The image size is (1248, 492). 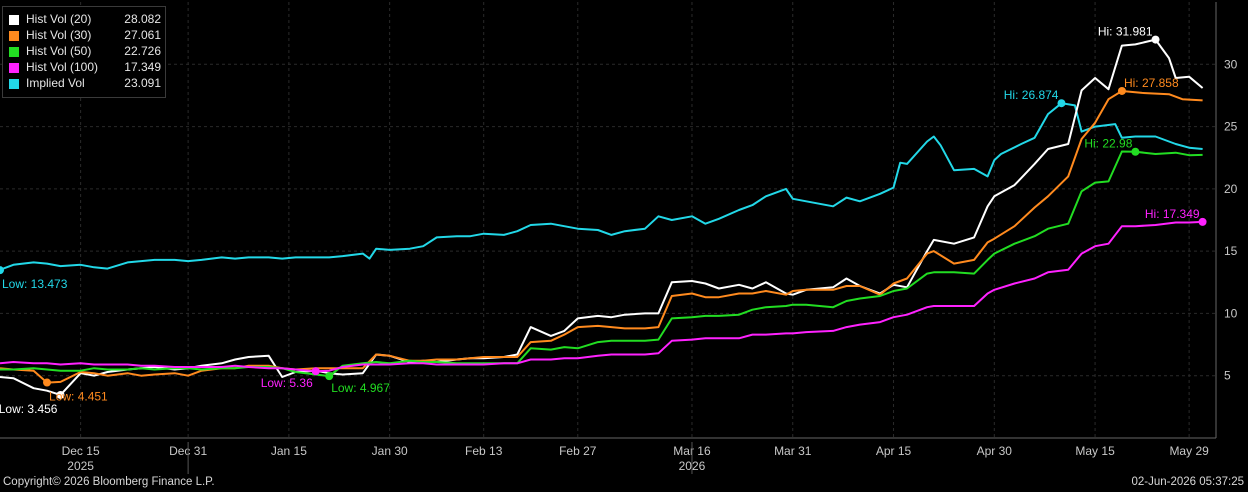 I want to click on extreme-label-hist-vol-50: Low: 4.967, so click(x=360, y=388).